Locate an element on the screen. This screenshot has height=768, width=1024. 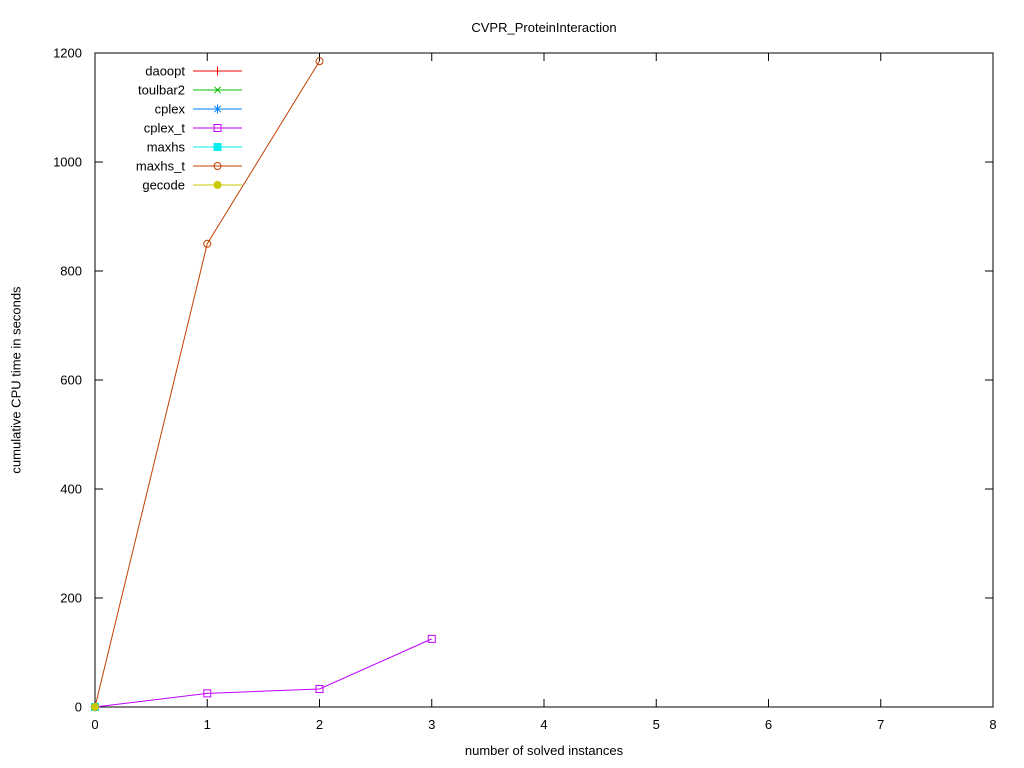
y-tick-label: 200 is located at coordinates (71, 598).